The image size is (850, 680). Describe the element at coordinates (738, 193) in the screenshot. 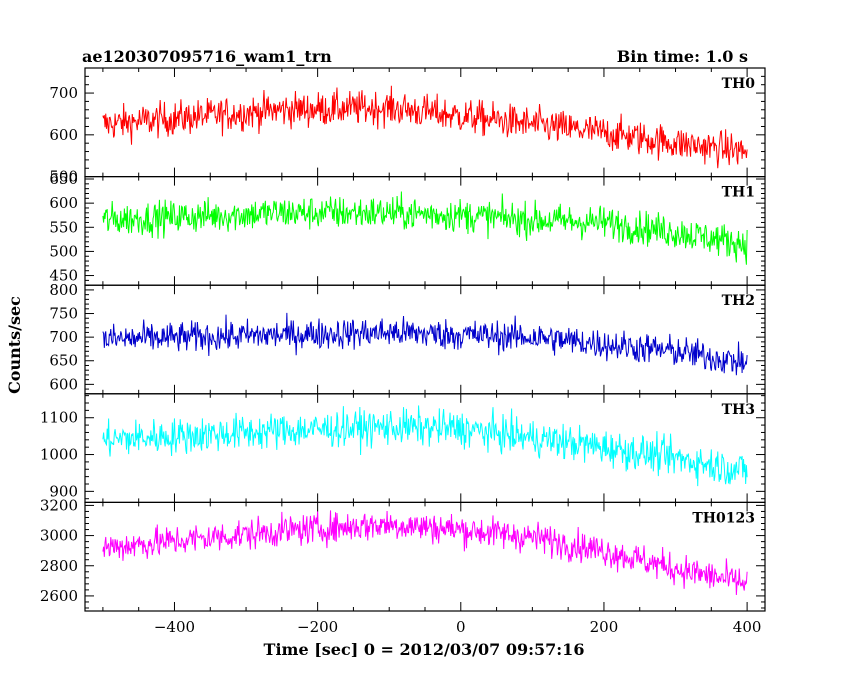

I see `series-label: TH1` at that location.